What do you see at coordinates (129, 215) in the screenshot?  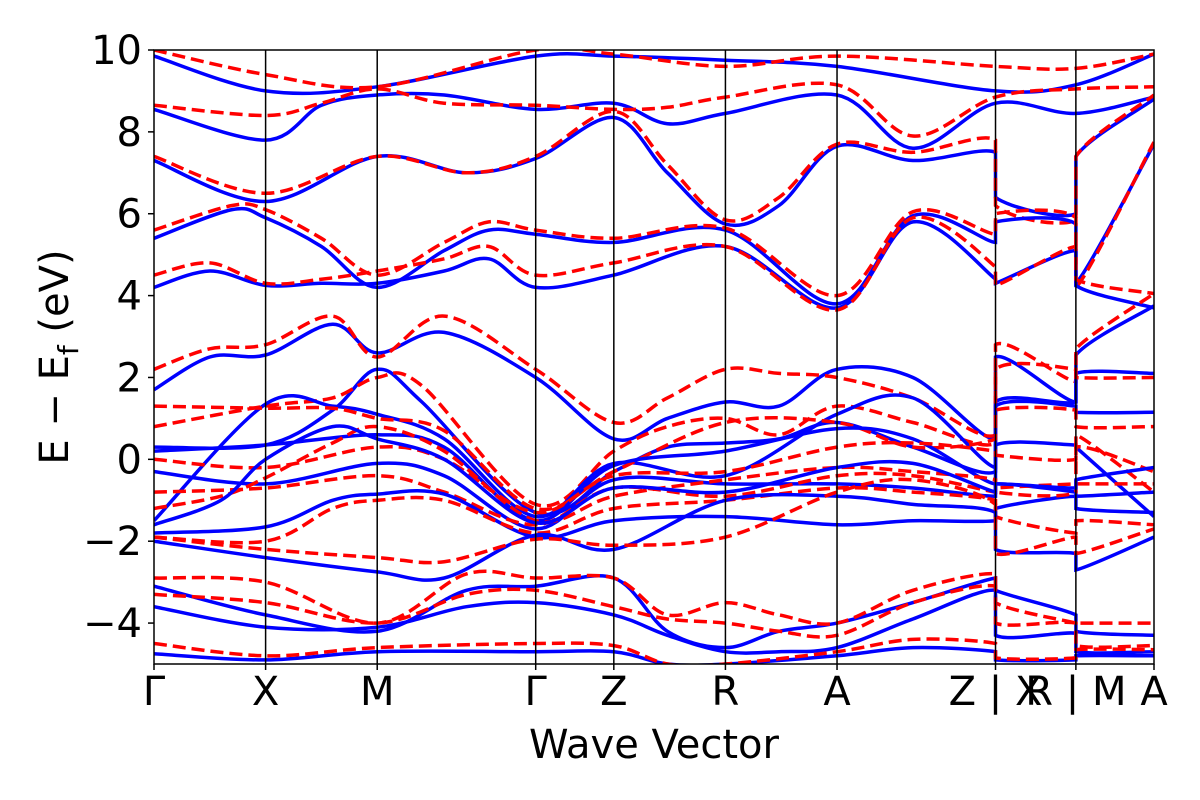 I see `y-tick-label-5: 6` at bounding box center [129, 215].